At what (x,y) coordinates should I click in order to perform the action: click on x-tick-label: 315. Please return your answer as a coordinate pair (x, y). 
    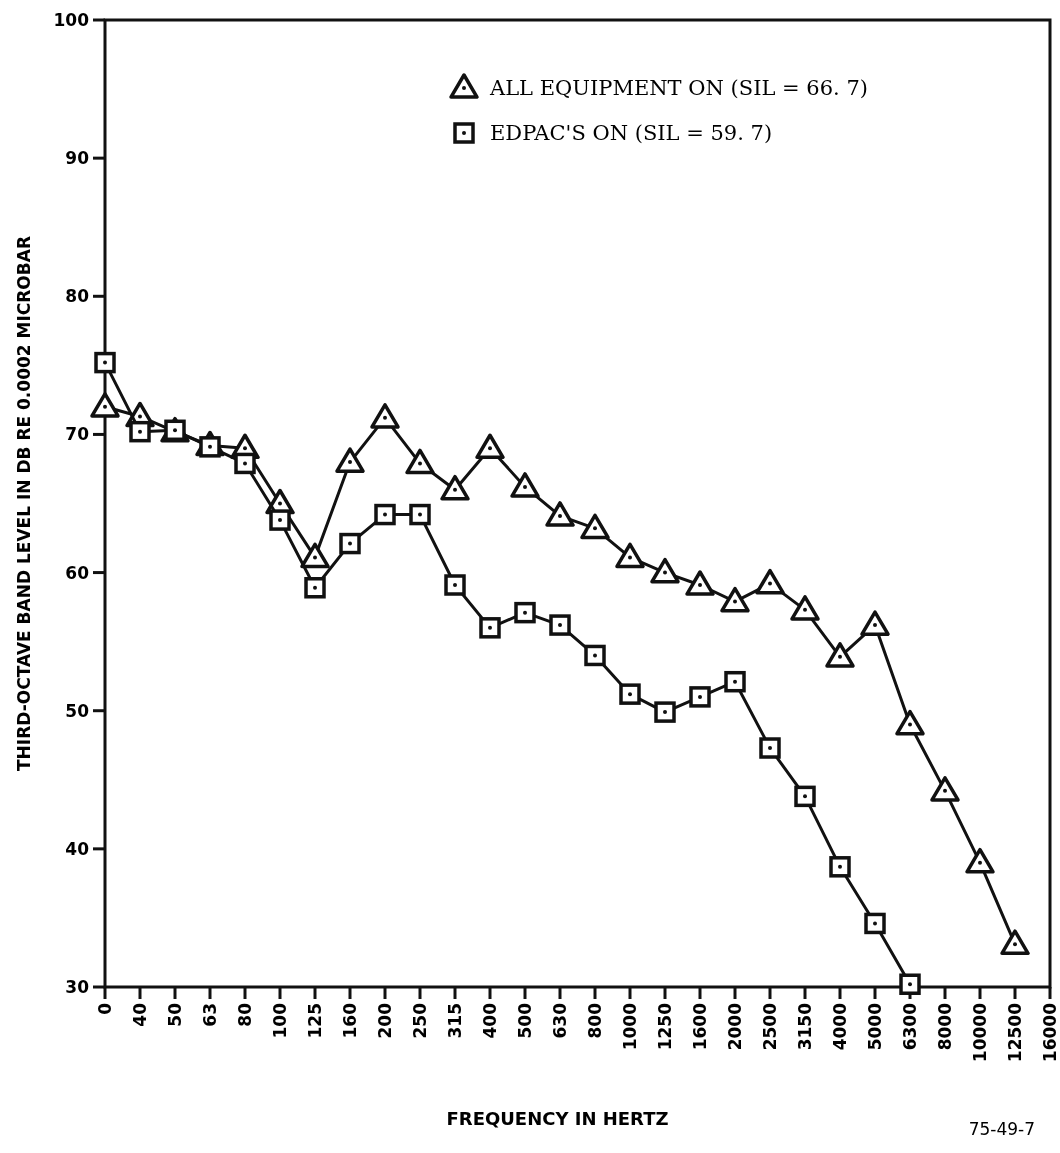
    Looking at the image, I should click on (454, 1021).